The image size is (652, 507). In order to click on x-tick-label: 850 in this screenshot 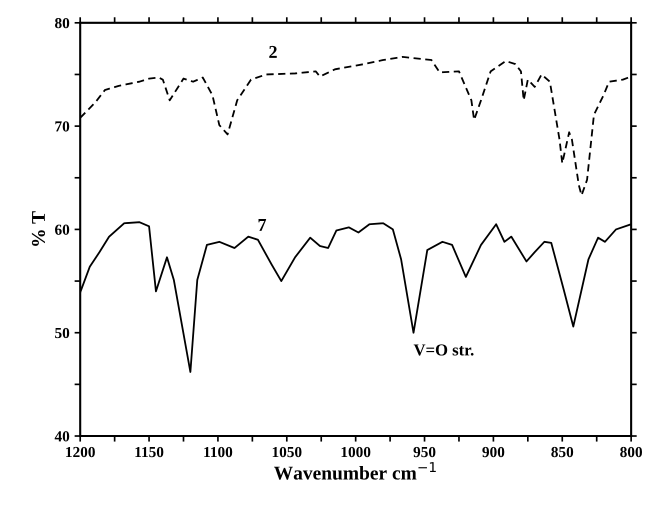, I will do `click(562, 452)`.